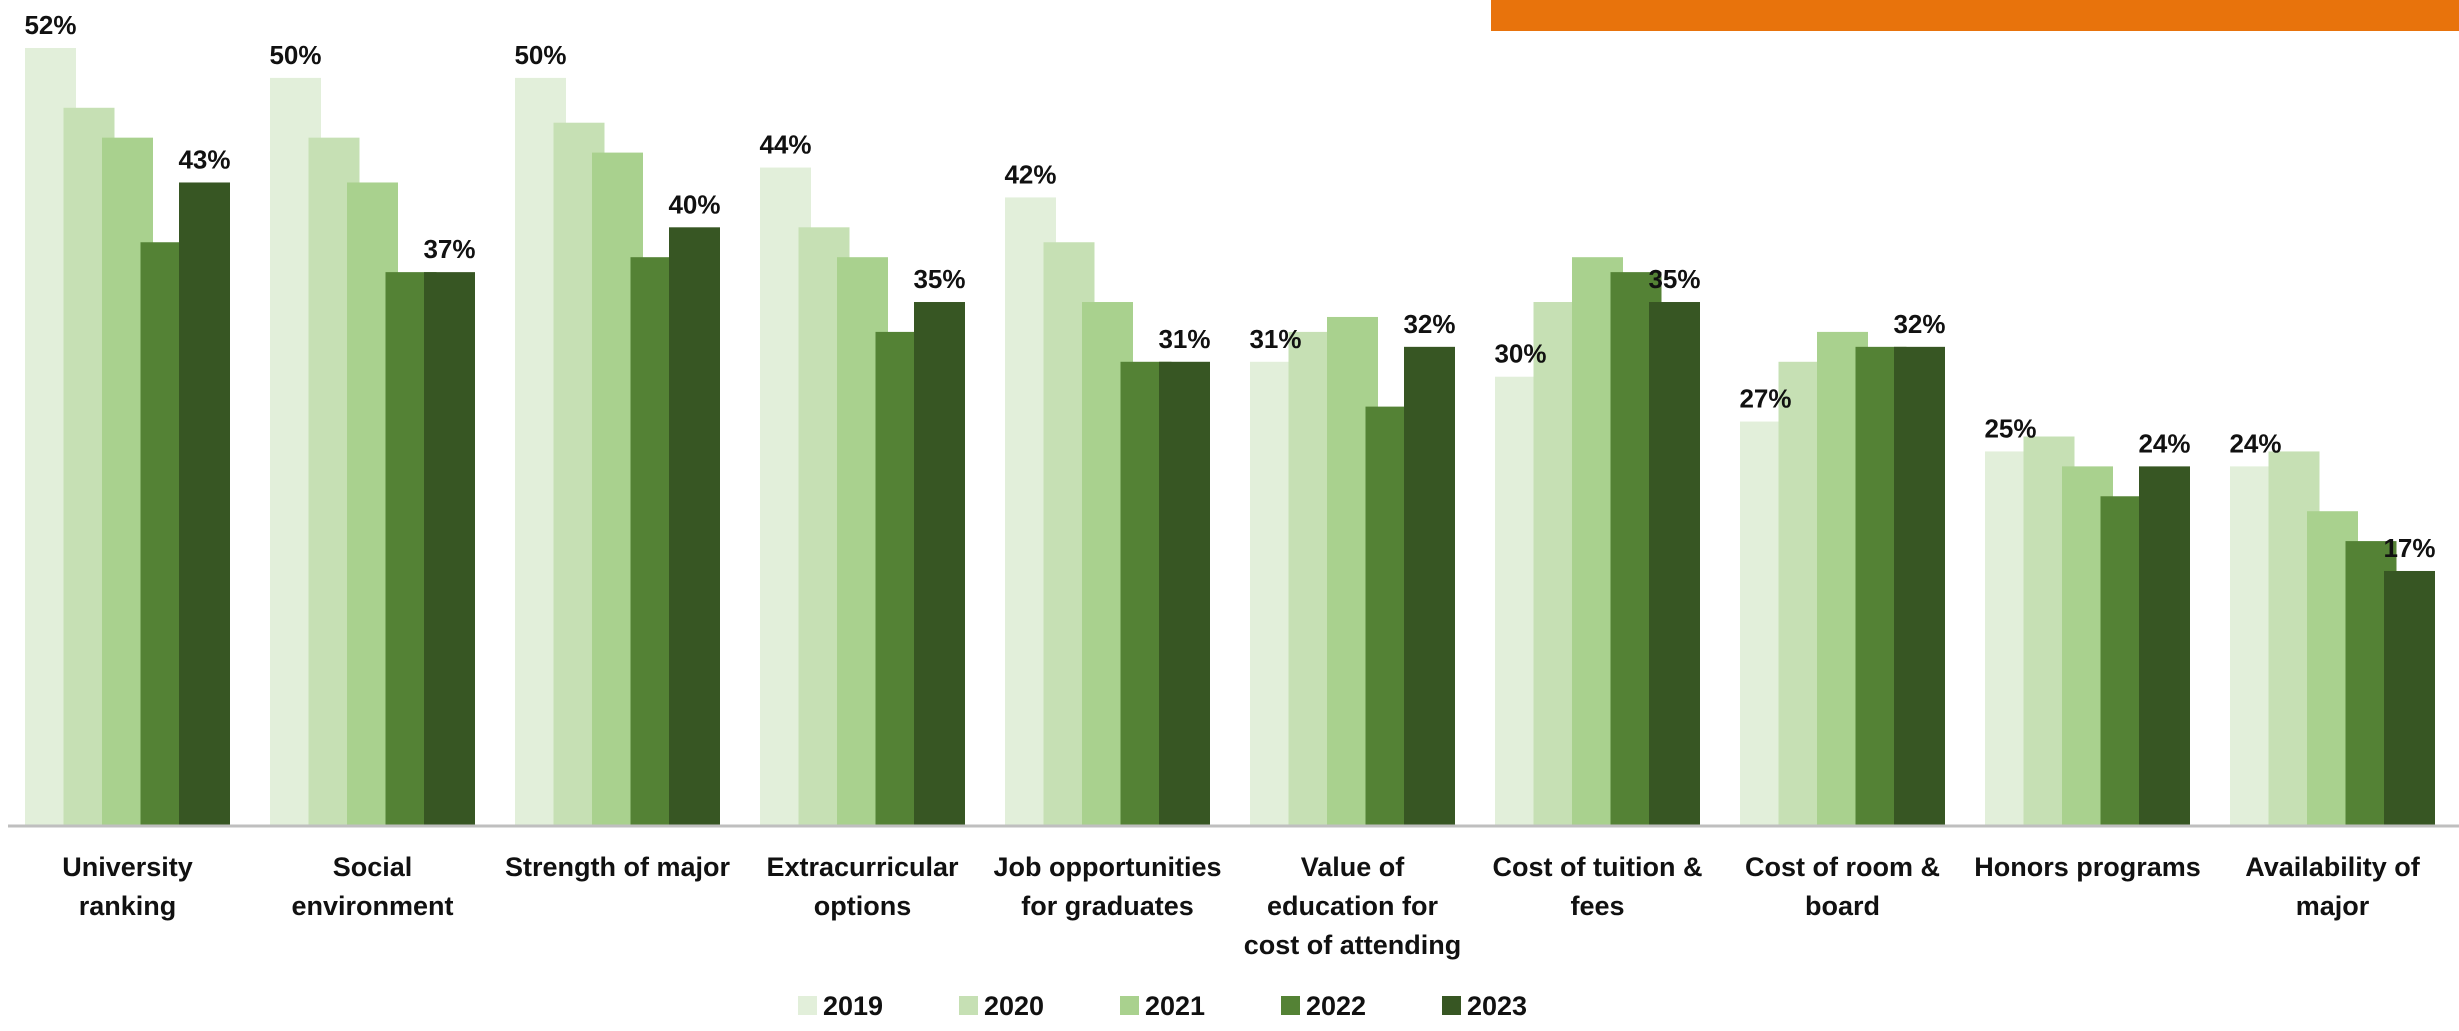  What do you see at coordinates (2409, 548) in the screenshot?
I see `data-label: 17%` at bounding box center [2409, 548].